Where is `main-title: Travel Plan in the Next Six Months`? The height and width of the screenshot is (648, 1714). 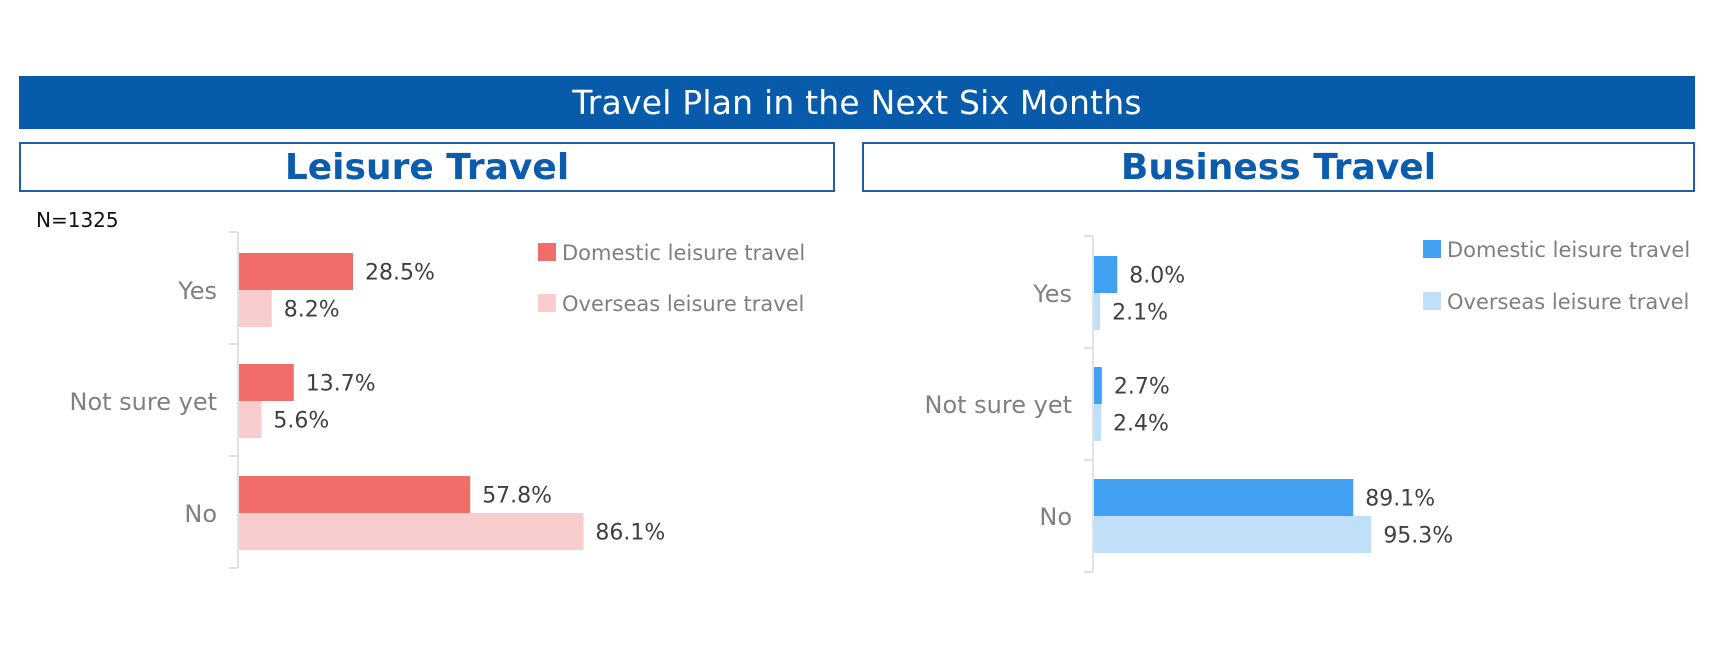
main-title: Travel Plan in the Next Six Months is located at coordinates (857, 102).